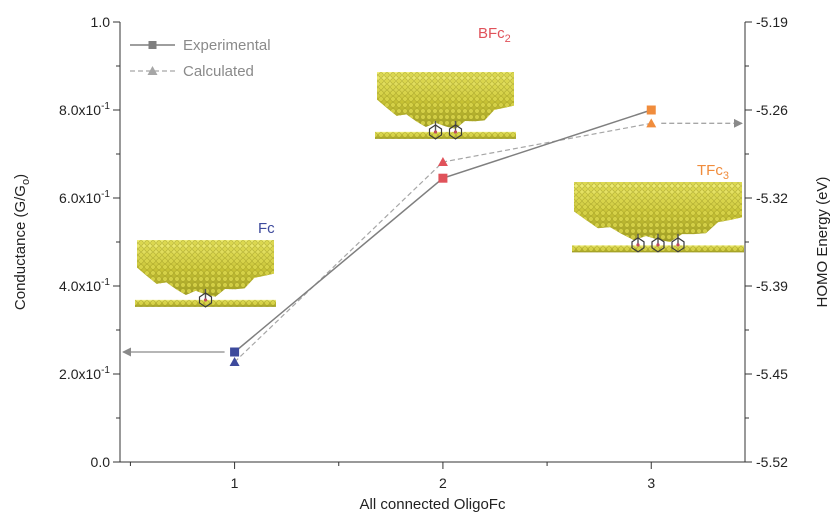 The image size is (838, 517). Describe the element at coordinates (772, 22) in the screenshot. I see `y2-tick-label: -5.19` at that location.